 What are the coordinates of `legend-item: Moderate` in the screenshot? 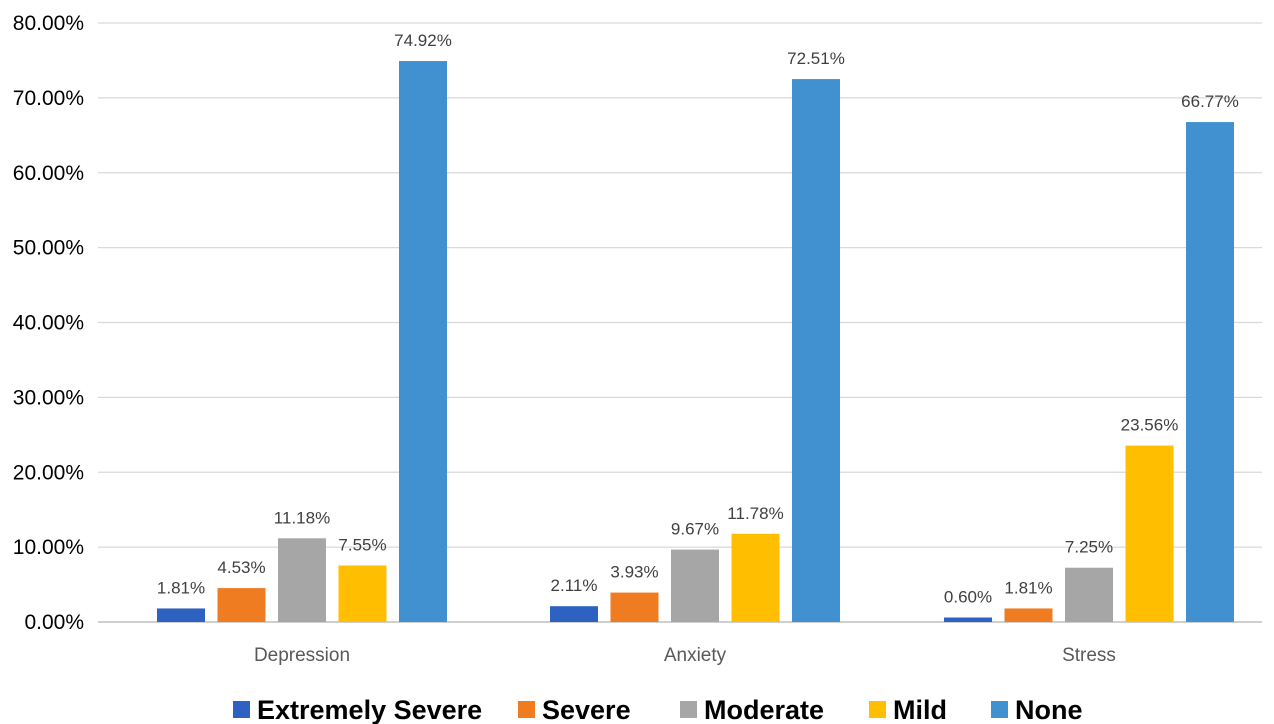 It's located at (752, 709).